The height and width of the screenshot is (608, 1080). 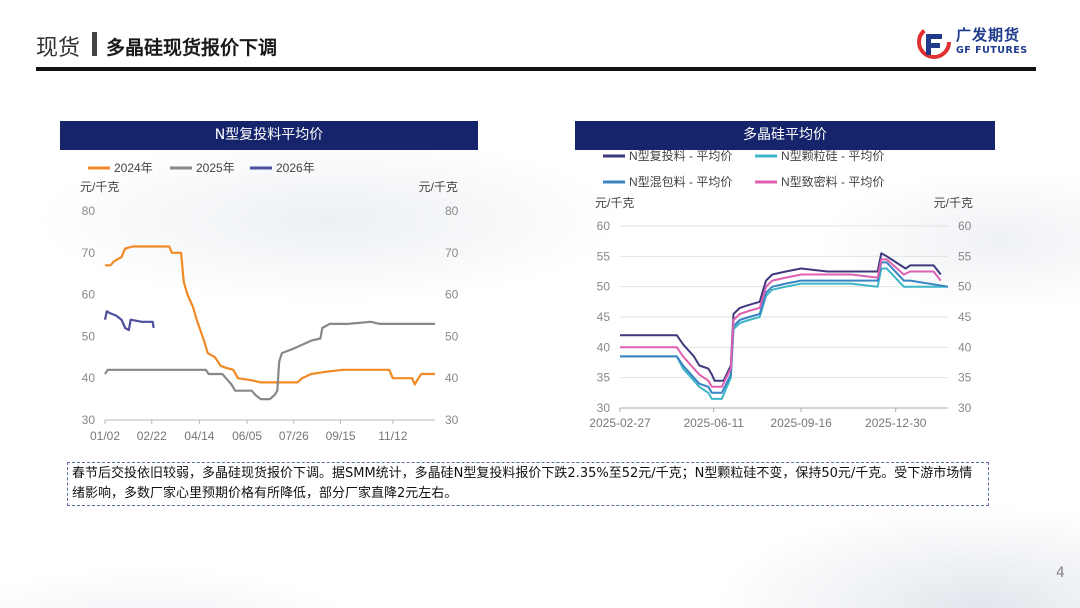 What do you see at coordinates (1060, 573) in the screenshot?
I see `page-number: 4` at bounding box center [1060, 573].